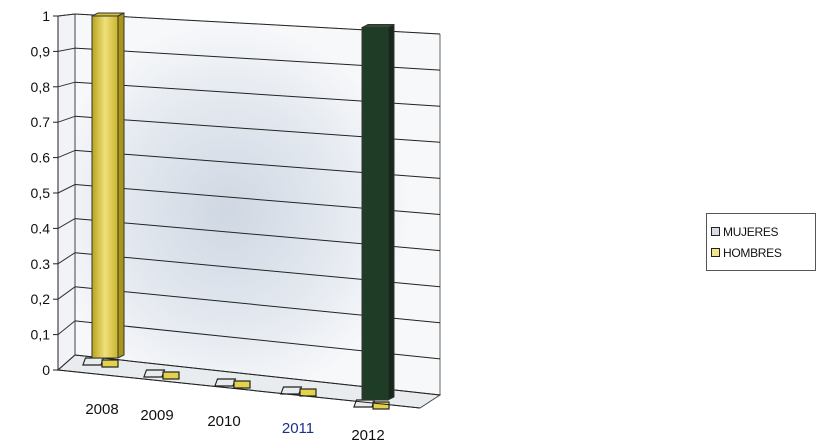  I want to click on bar-mujeres-2012, so click(375, 214).